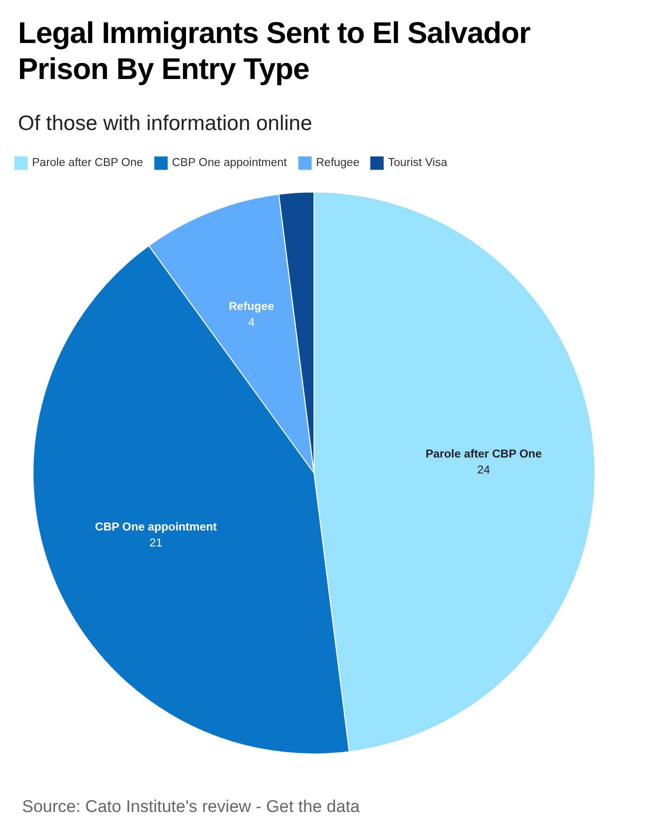 This screenshot has height=833, width=660. I want to click on slice-label: CBP One appointment, so click(156, 528).